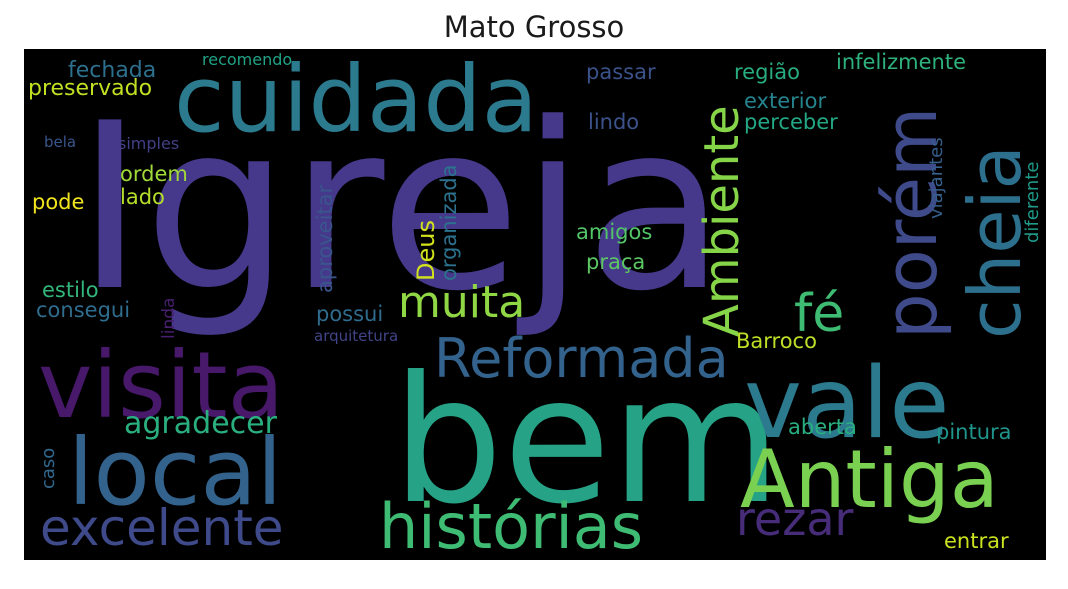  What do you see at coordinates (349, 314) in the screenshot?
I see `word-possui: possui` at bounding box center [349, 314].